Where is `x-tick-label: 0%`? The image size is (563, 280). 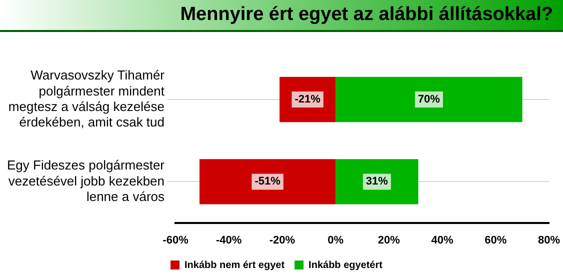
x-tick-label: 0% is located at coordinates (336, 240).